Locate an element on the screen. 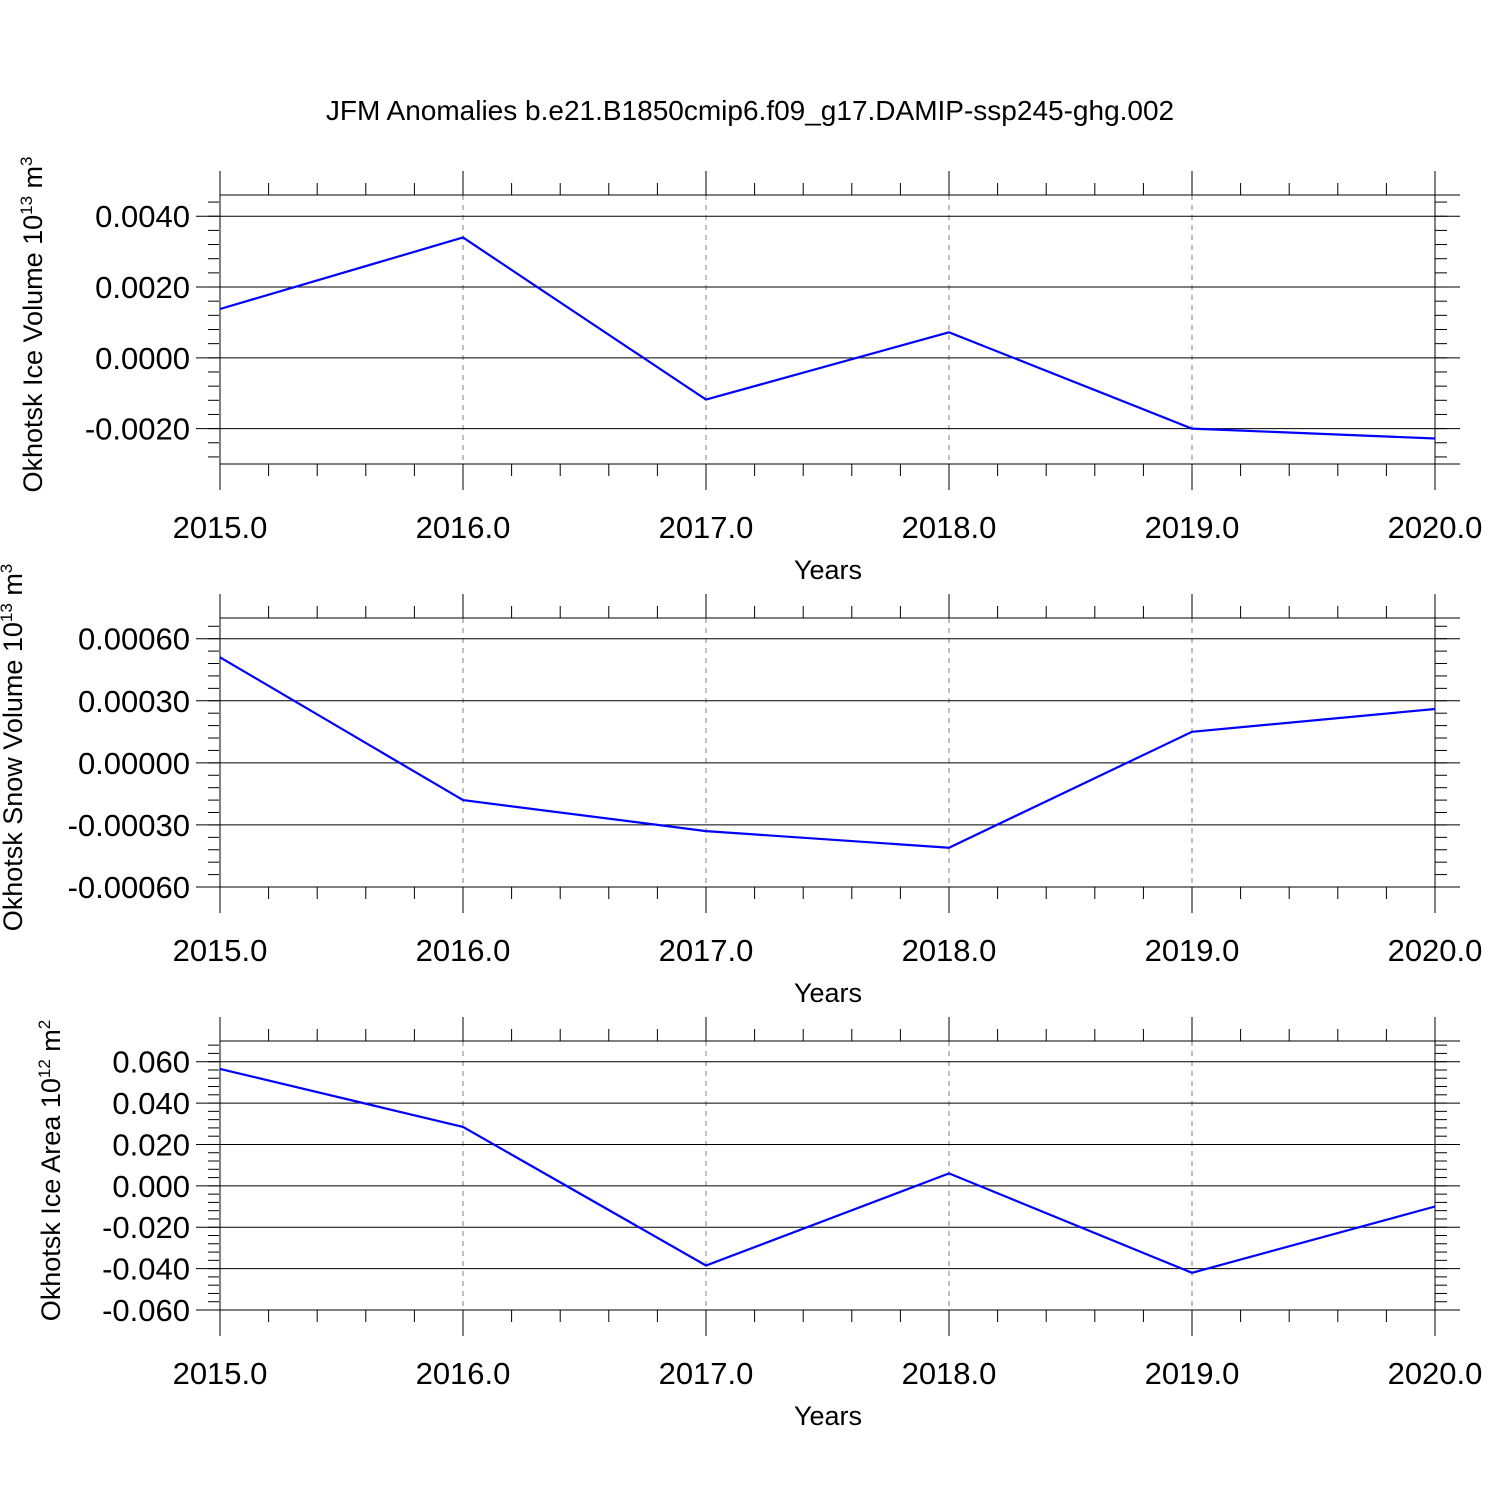  y-tick-label: -0.060 is located at coordinates (146, 1310).